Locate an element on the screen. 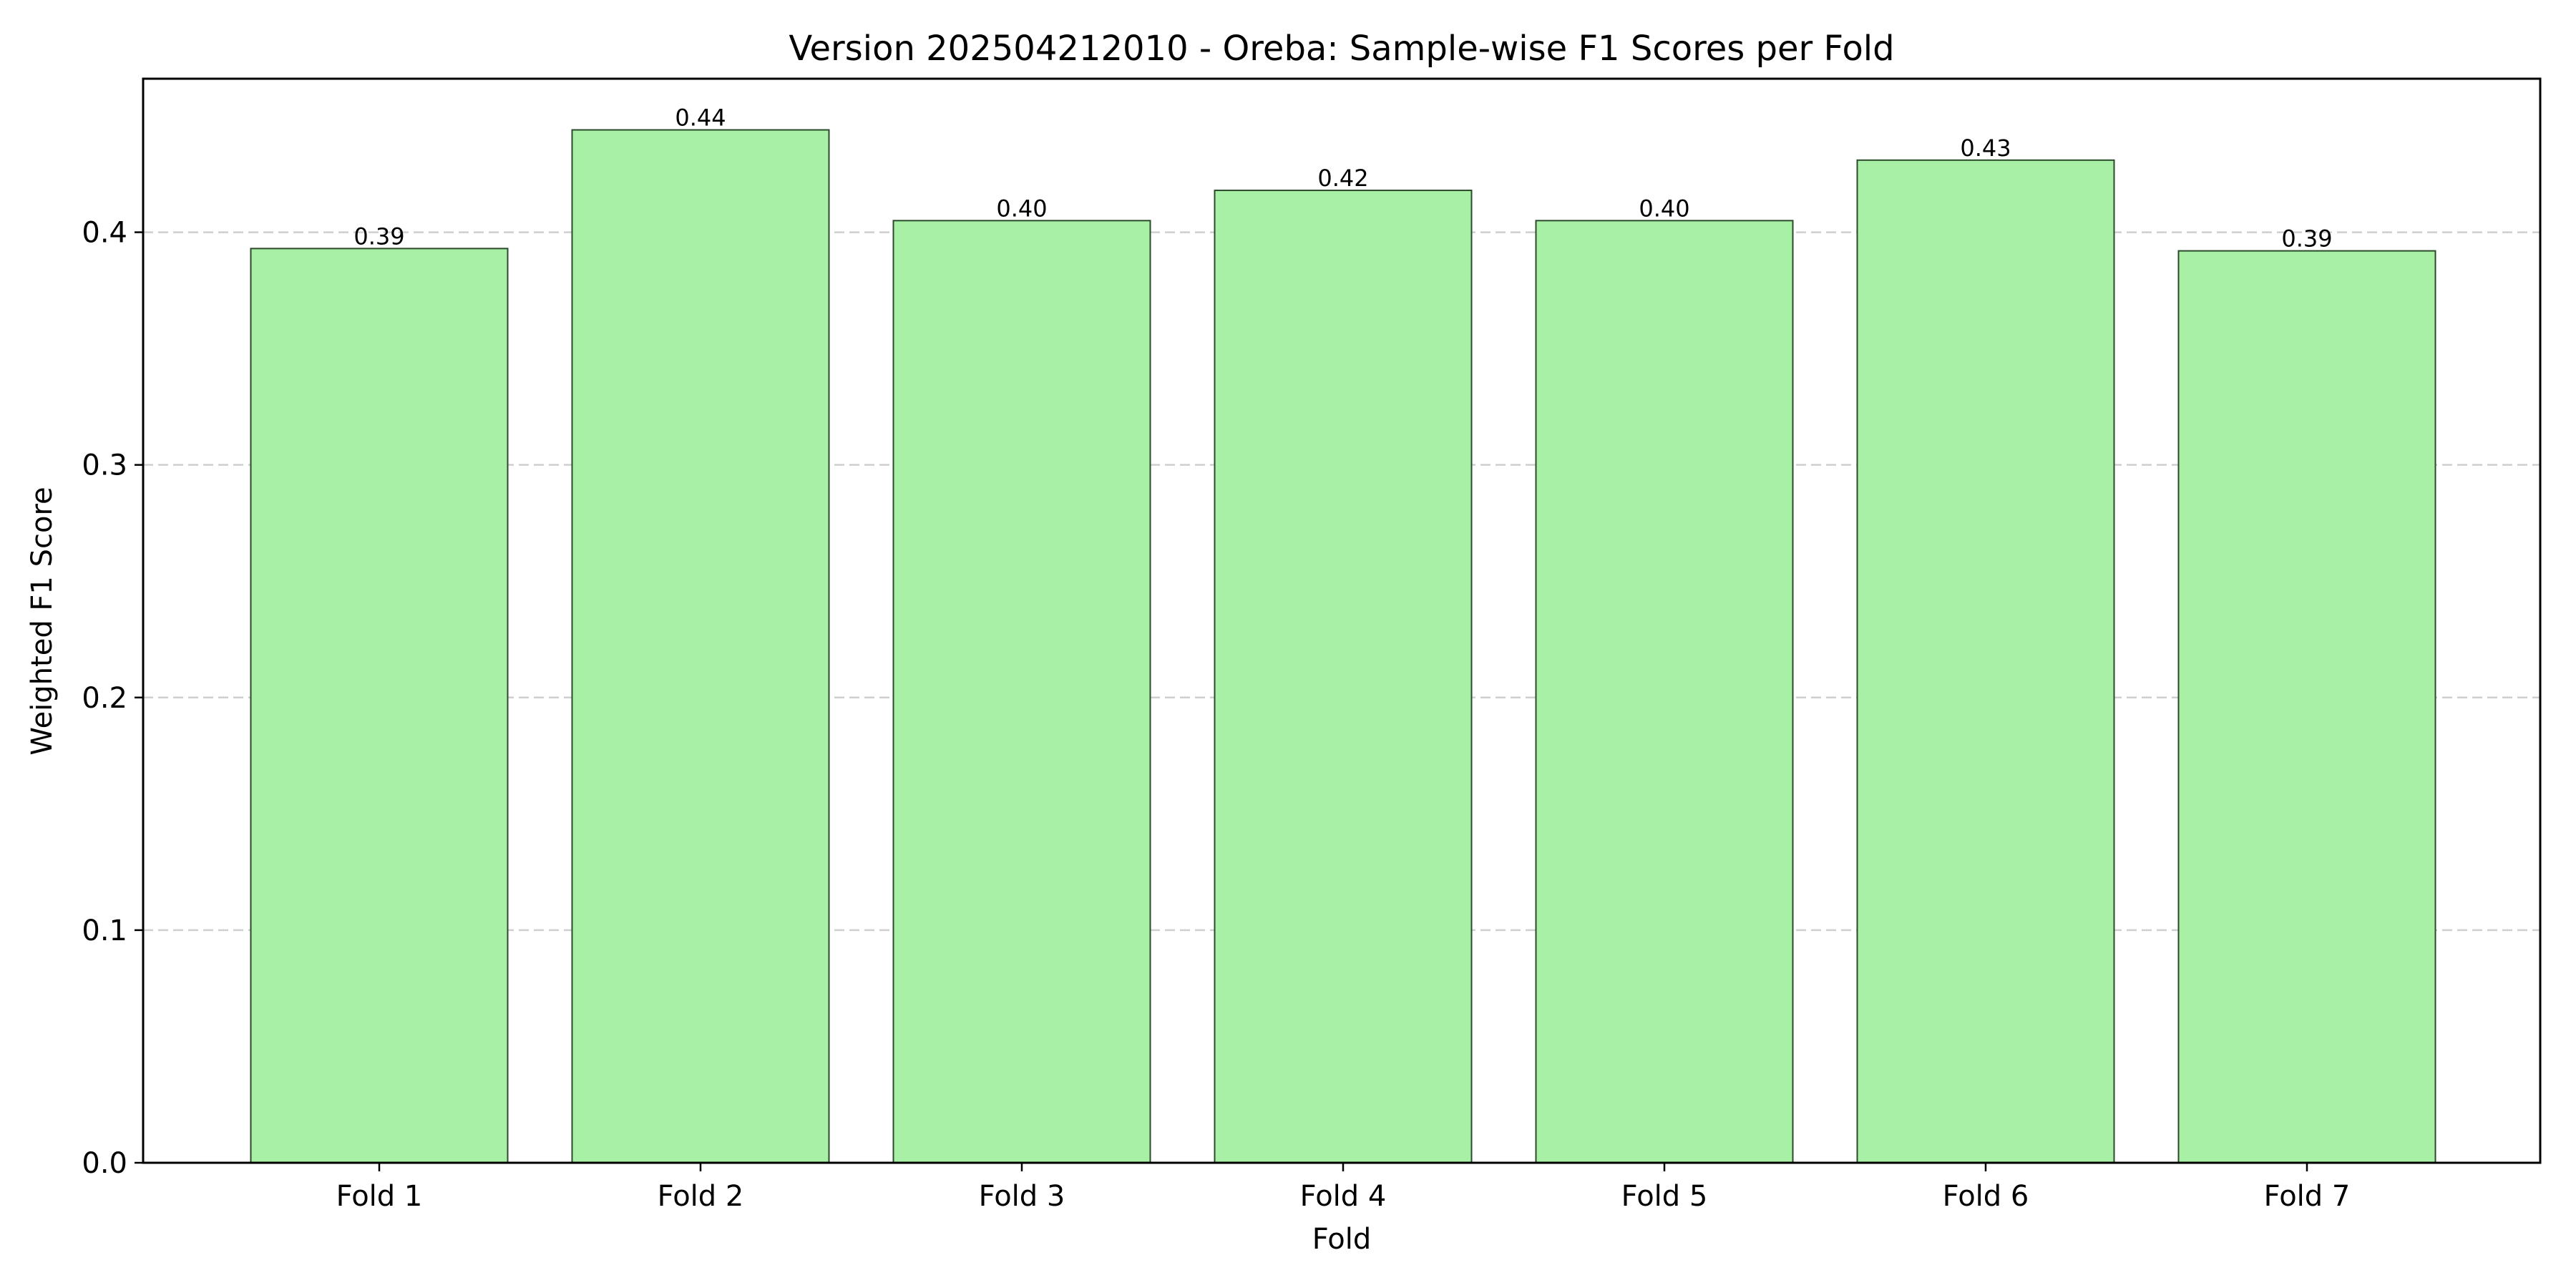 The width and height of the screenshot is (2576, 1288). bar-value-label: 0.43 is located at coordinates (1985, 148).